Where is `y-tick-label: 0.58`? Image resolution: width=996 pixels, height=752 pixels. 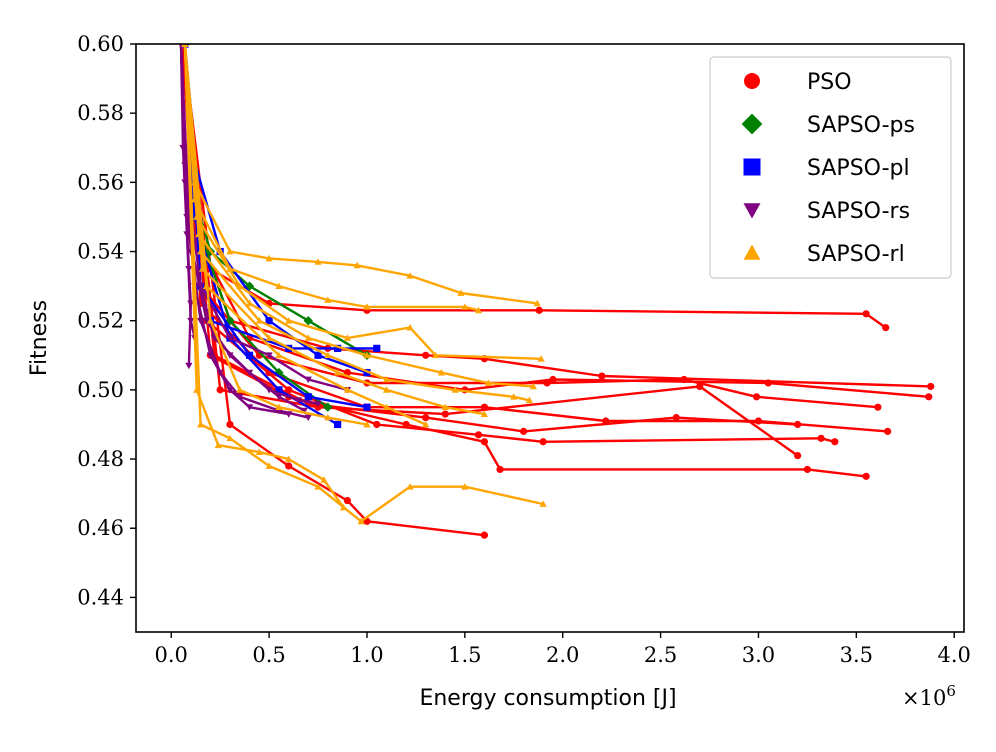 y-tick-label: 0.58 is located at coordinates (100, 113).